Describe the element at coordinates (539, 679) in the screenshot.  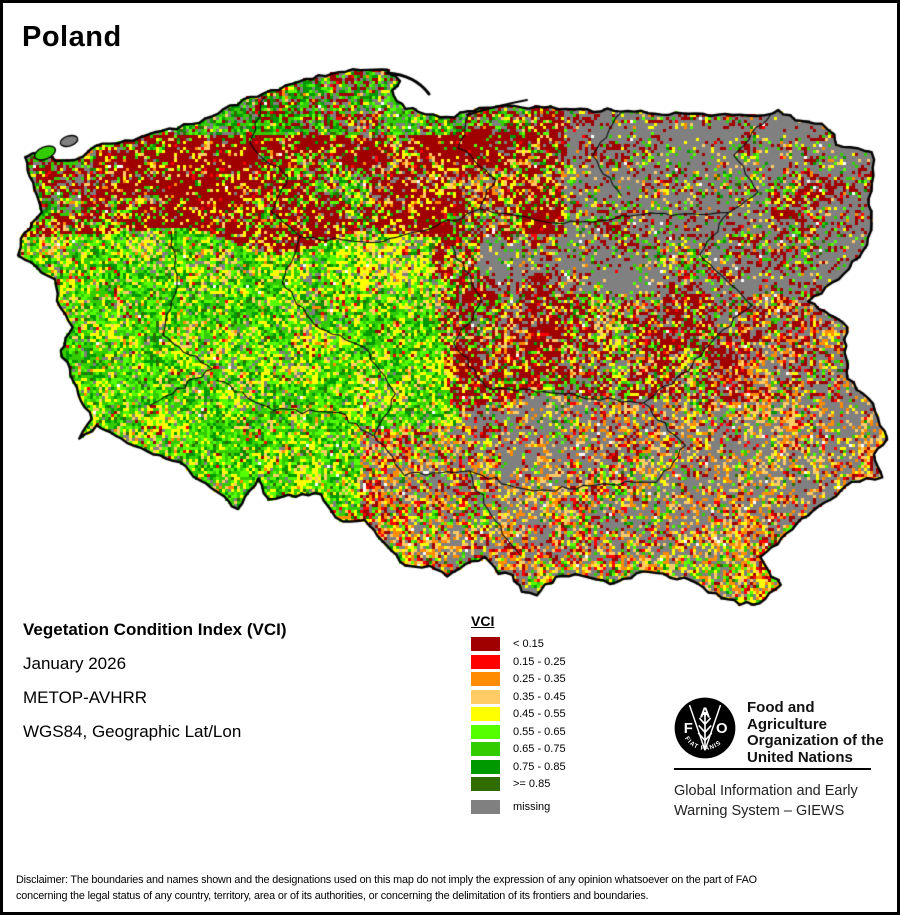
I see `legend-label: 0.25 - 0.35` at that location.